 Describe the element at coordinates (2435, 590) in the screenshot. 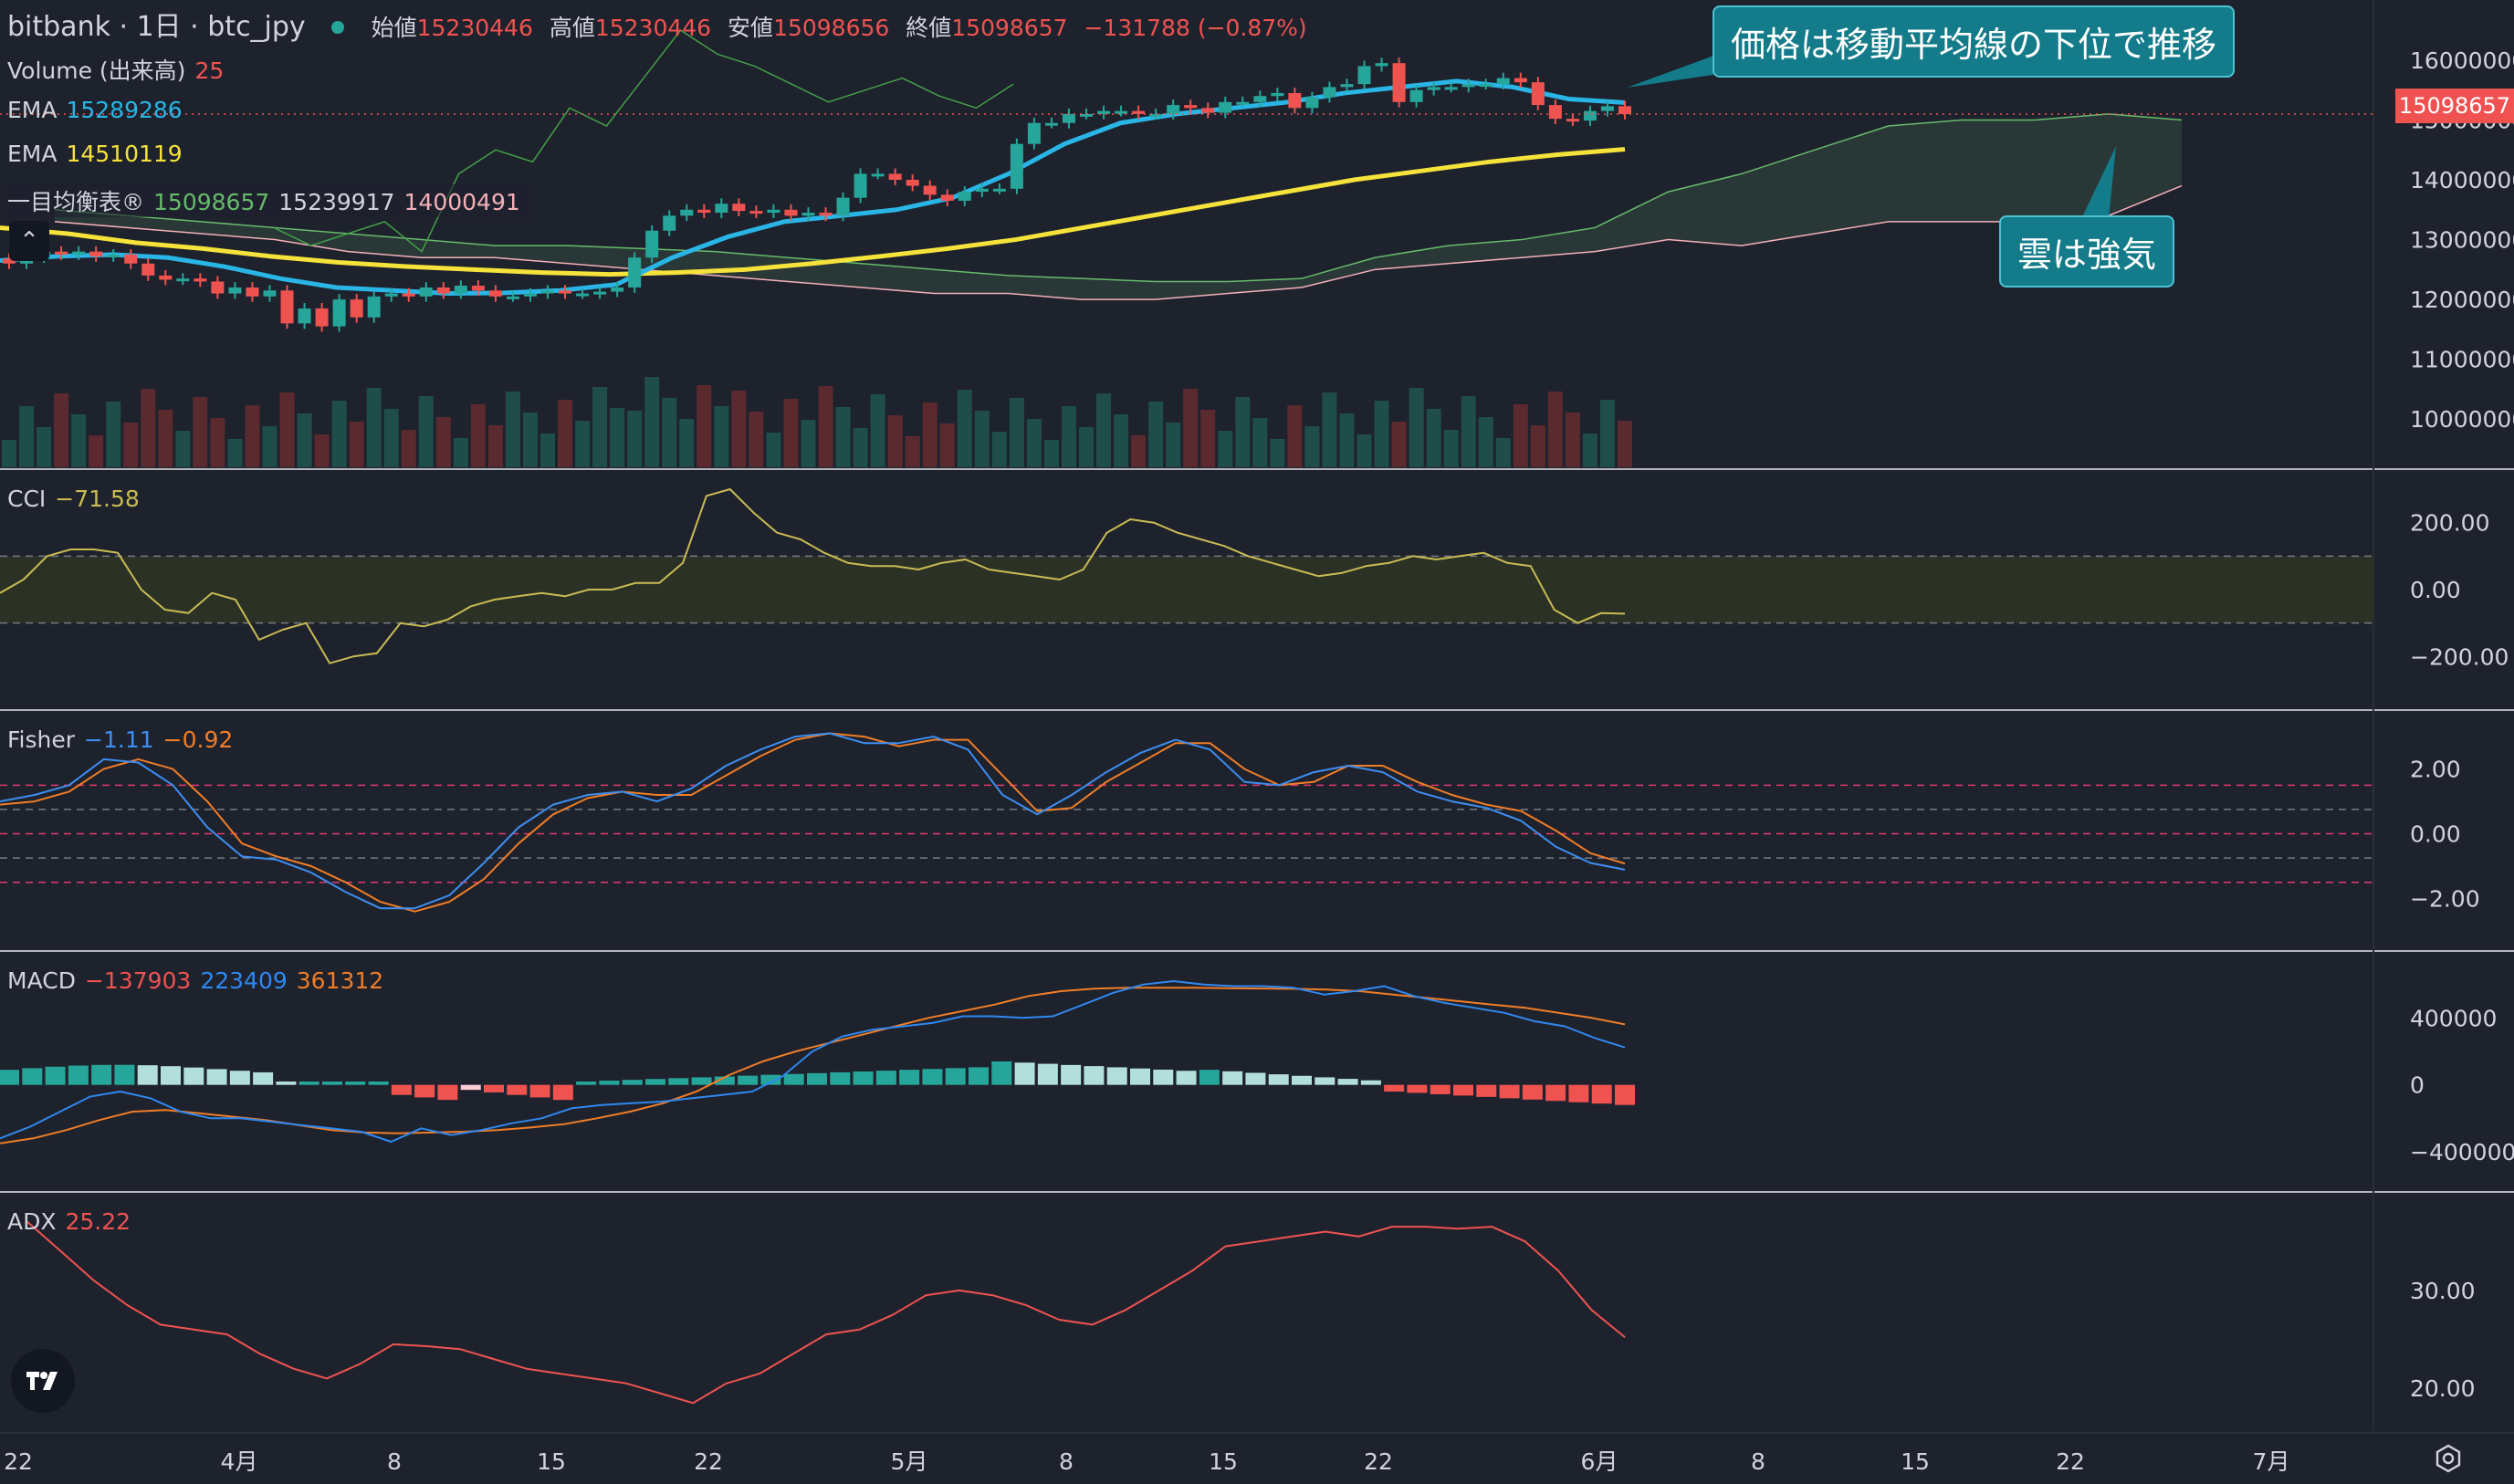

I see `cci-axis-tick-label: 0.00` at that location.